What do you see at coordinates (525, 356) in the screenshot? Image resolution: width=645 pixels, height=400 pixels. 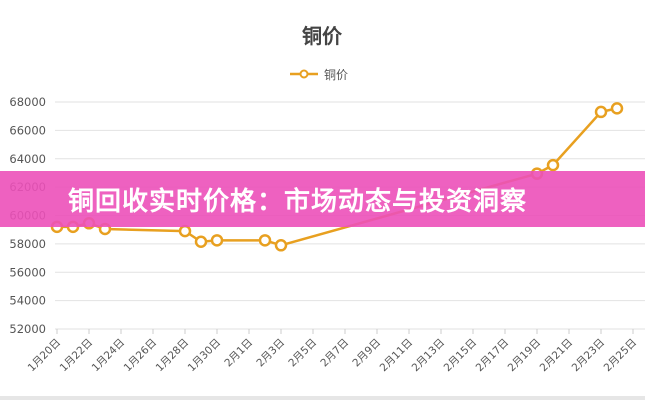 I see `x-tick-label: 2月19日` at bounding box center [525, 356].